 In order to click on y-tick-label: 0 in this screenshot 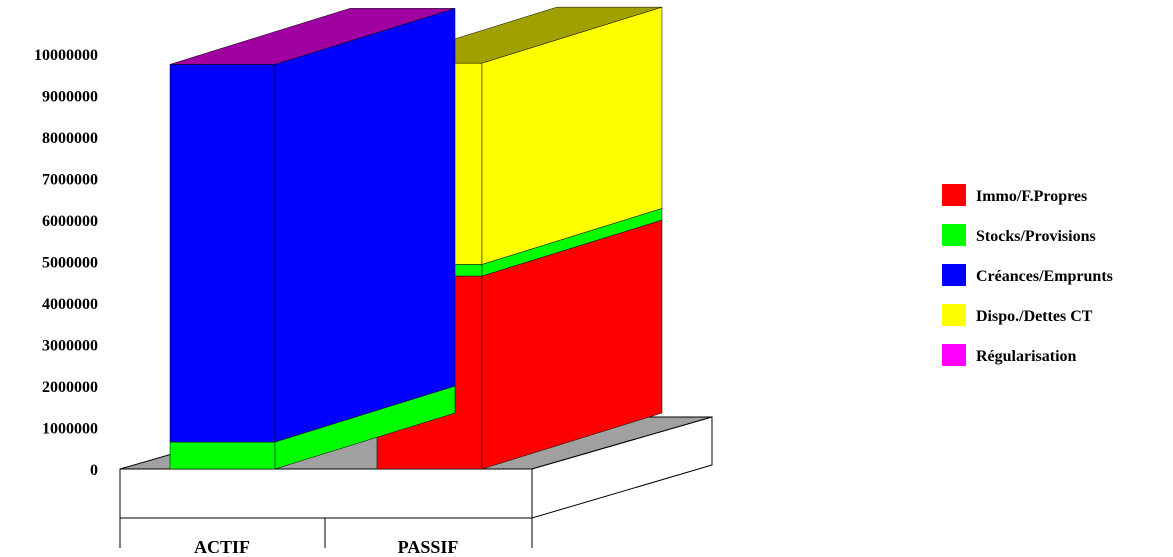, I will do `click(94, 470)`.